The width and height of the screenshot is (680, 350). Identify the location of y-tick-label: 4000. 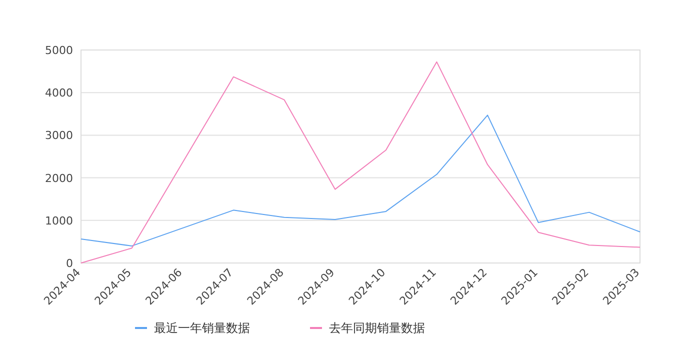
(59, 93).